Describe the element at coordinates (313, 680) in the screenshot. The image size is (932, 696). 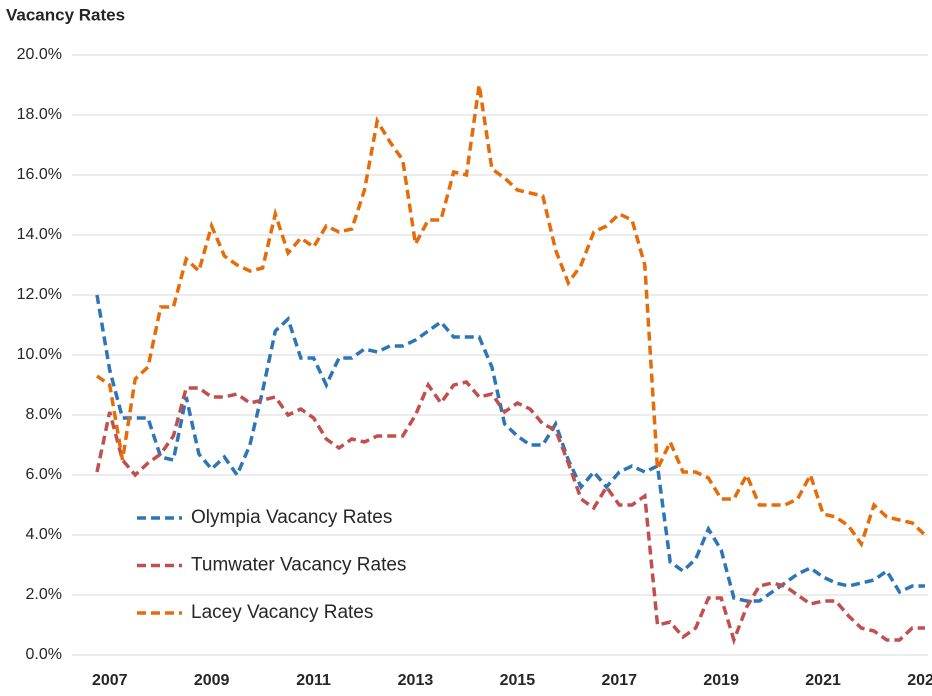
I see `x-tick-label: 2011` at that location.